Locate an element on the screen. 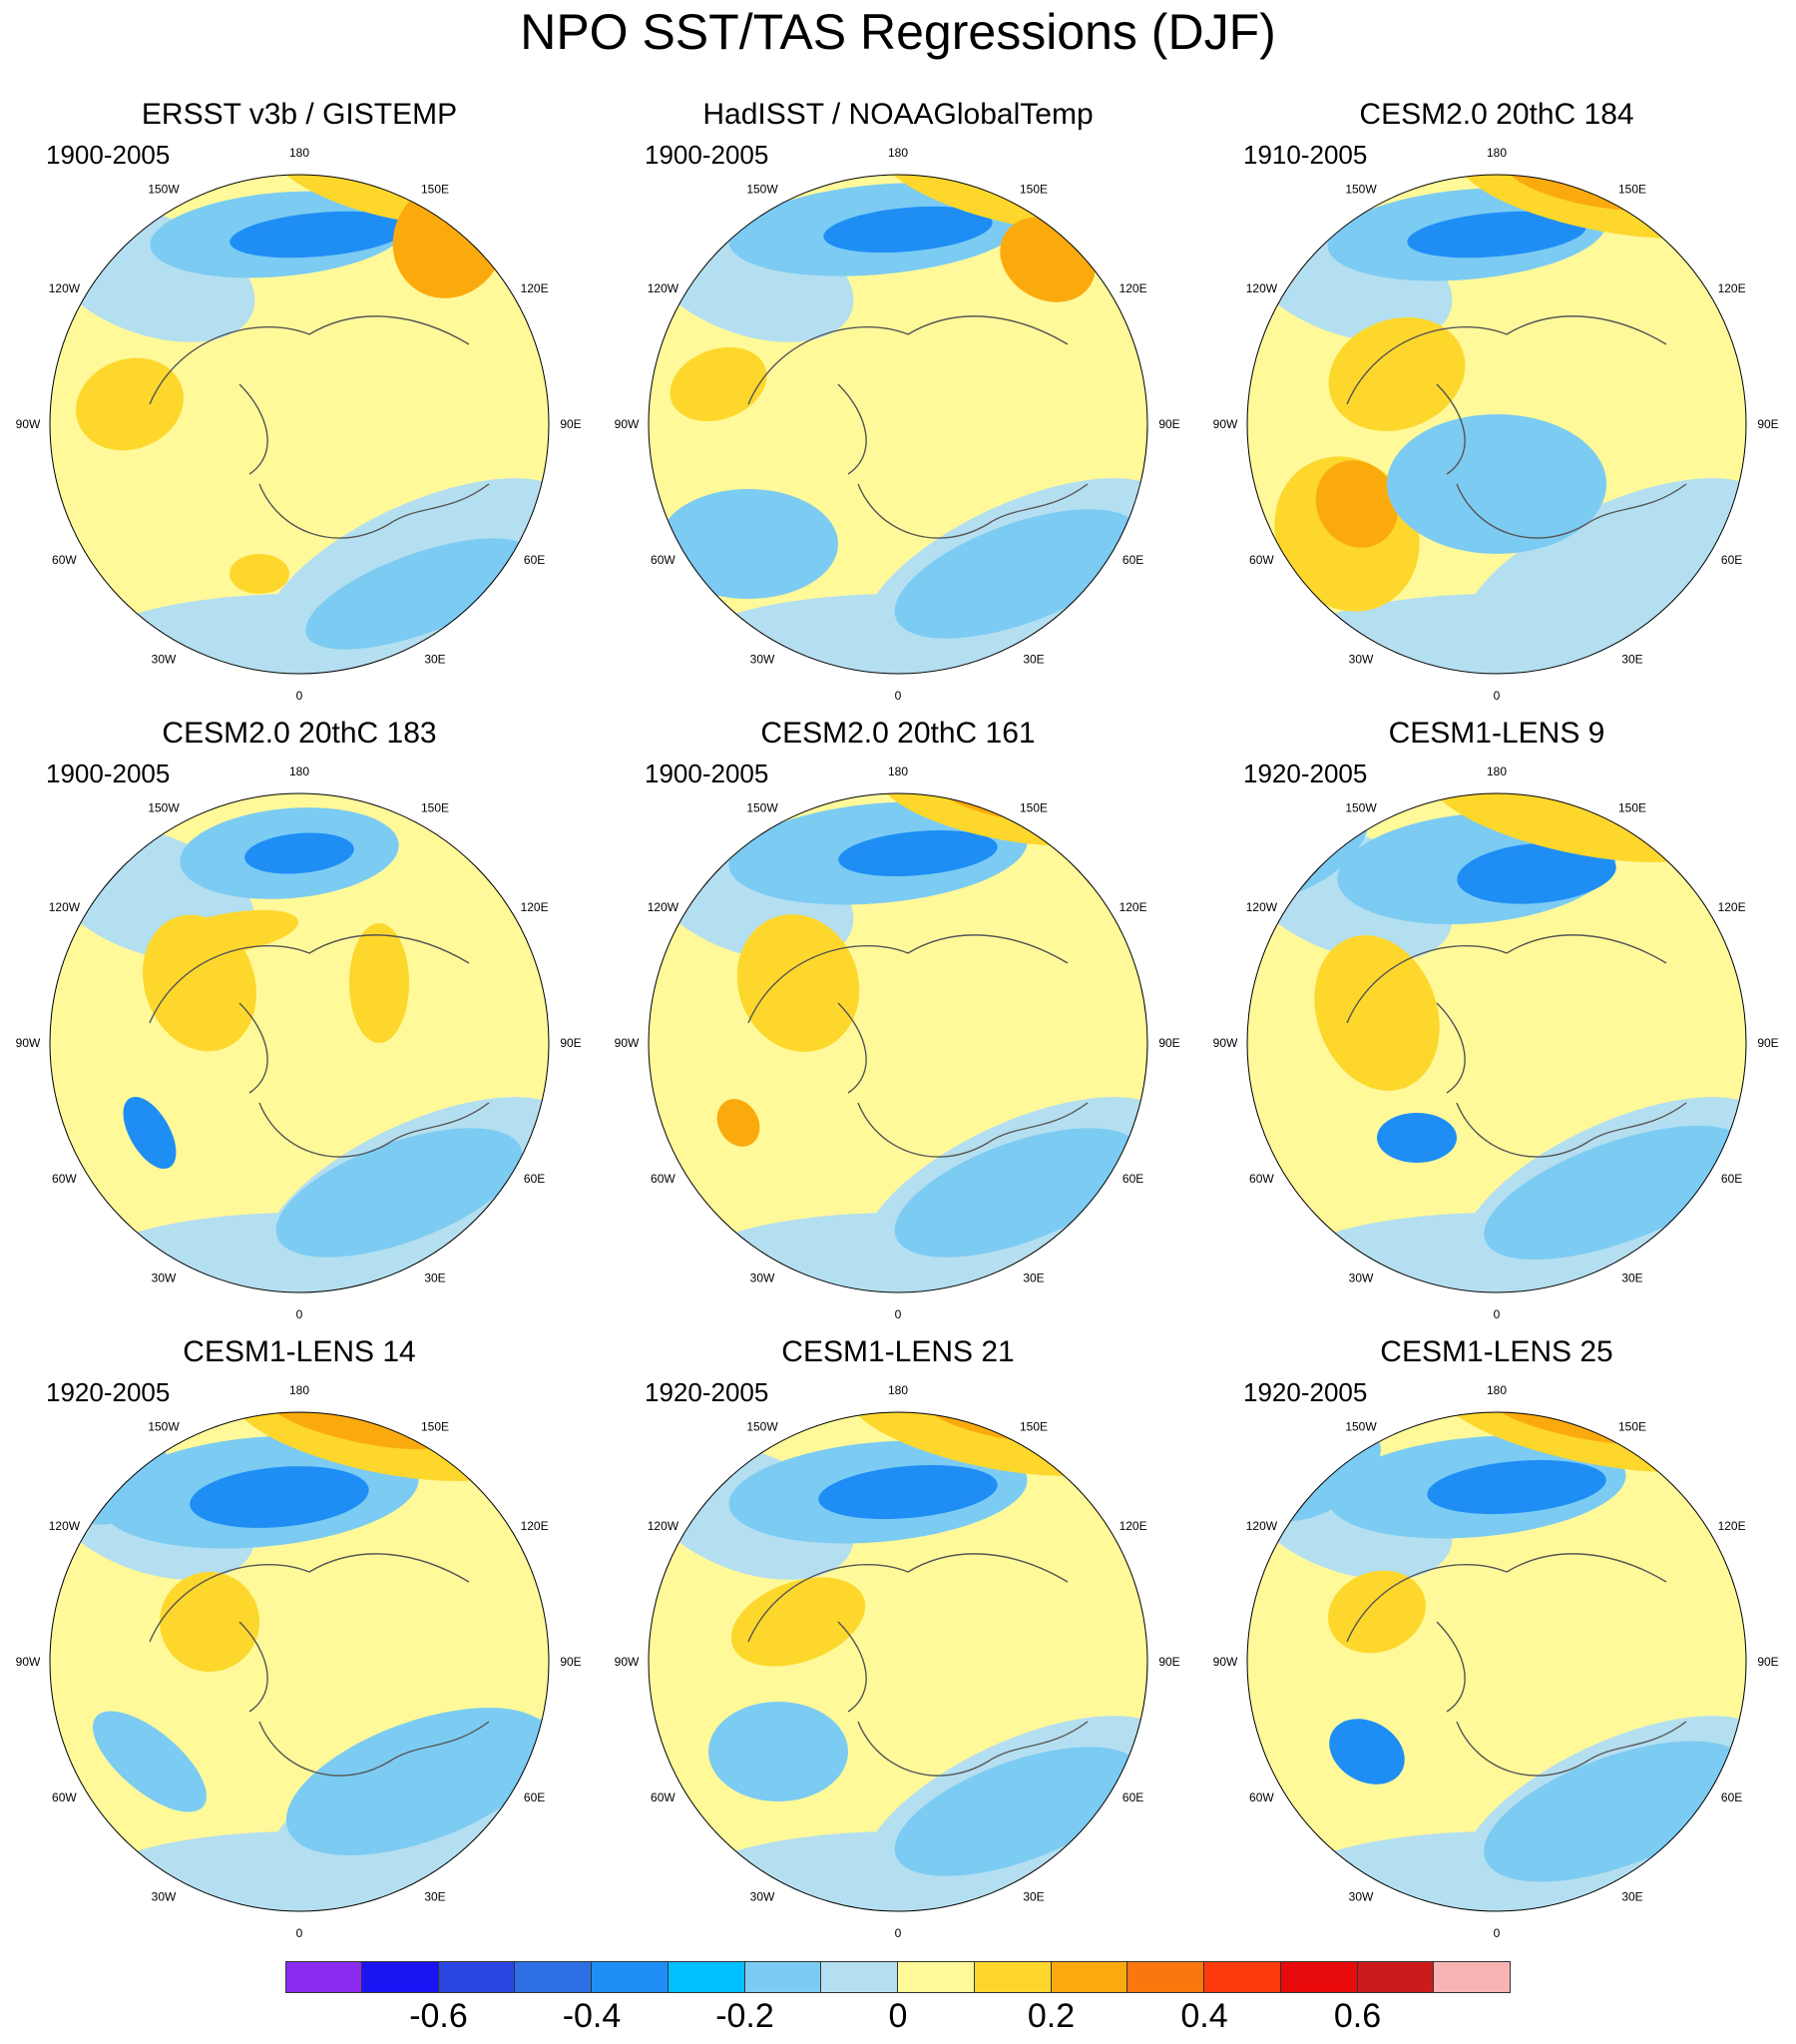  panel-title: CESM2.0 20thC 184 is located at coordinates (1496, 114).